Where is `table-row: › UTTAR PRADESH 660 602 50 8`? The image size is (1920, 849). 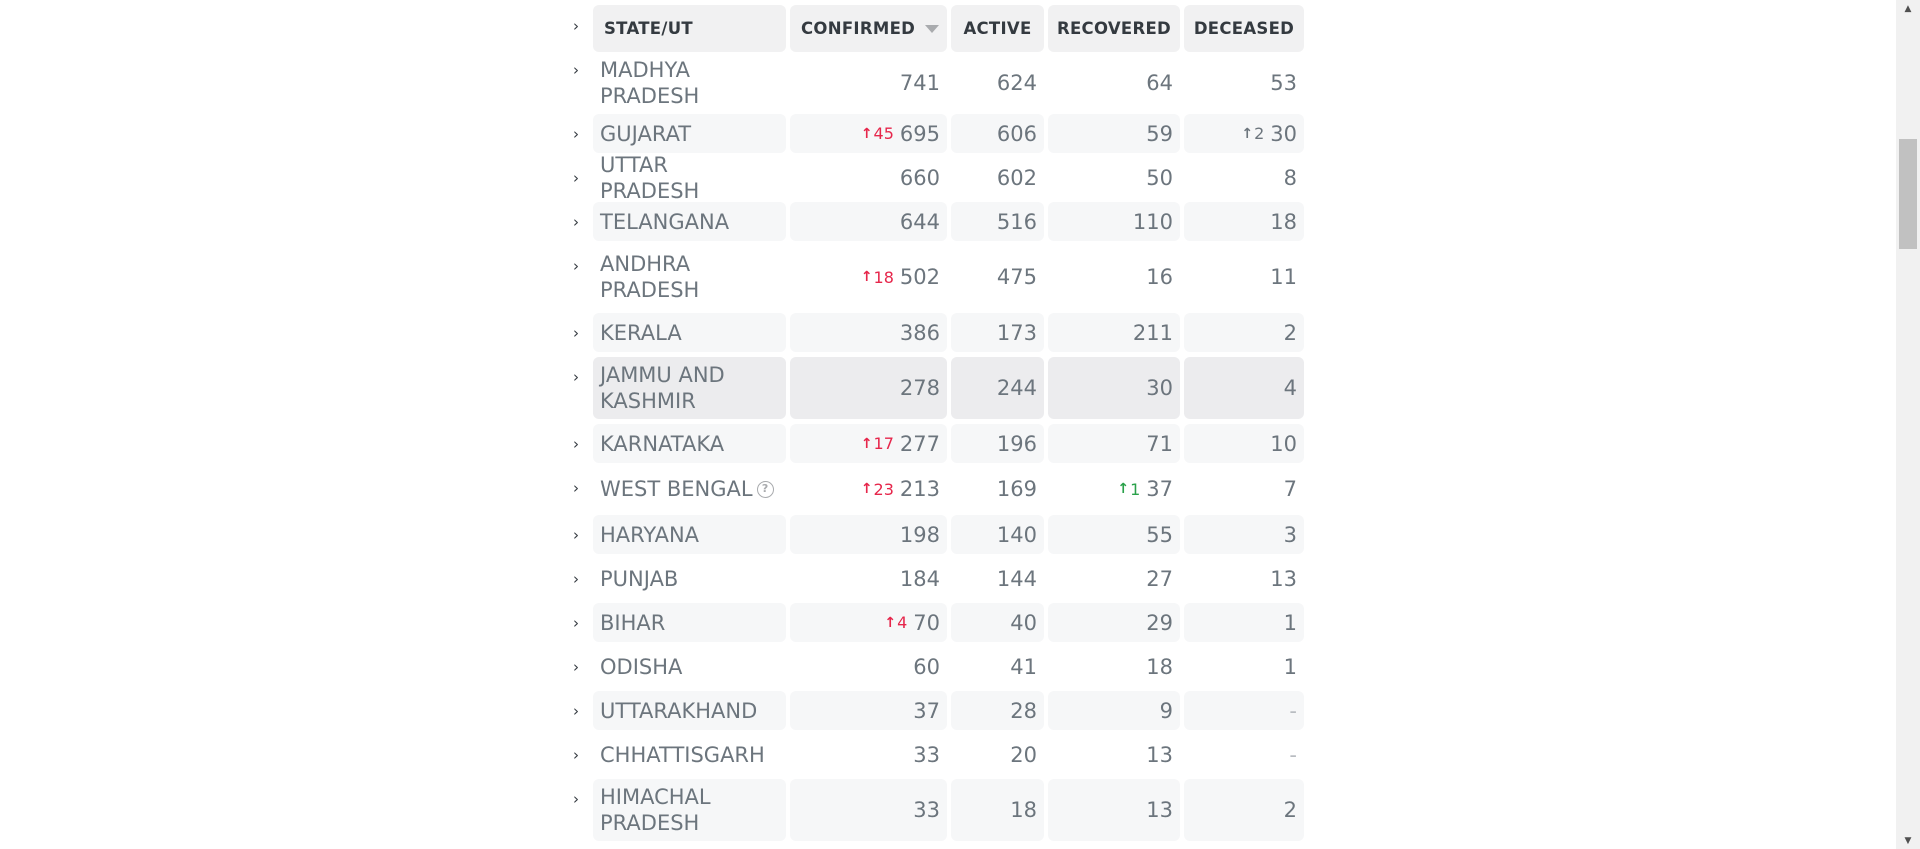
table-row: › UTTAR PRADESH 660 602 50 8 is located at coordinates (933, 177).